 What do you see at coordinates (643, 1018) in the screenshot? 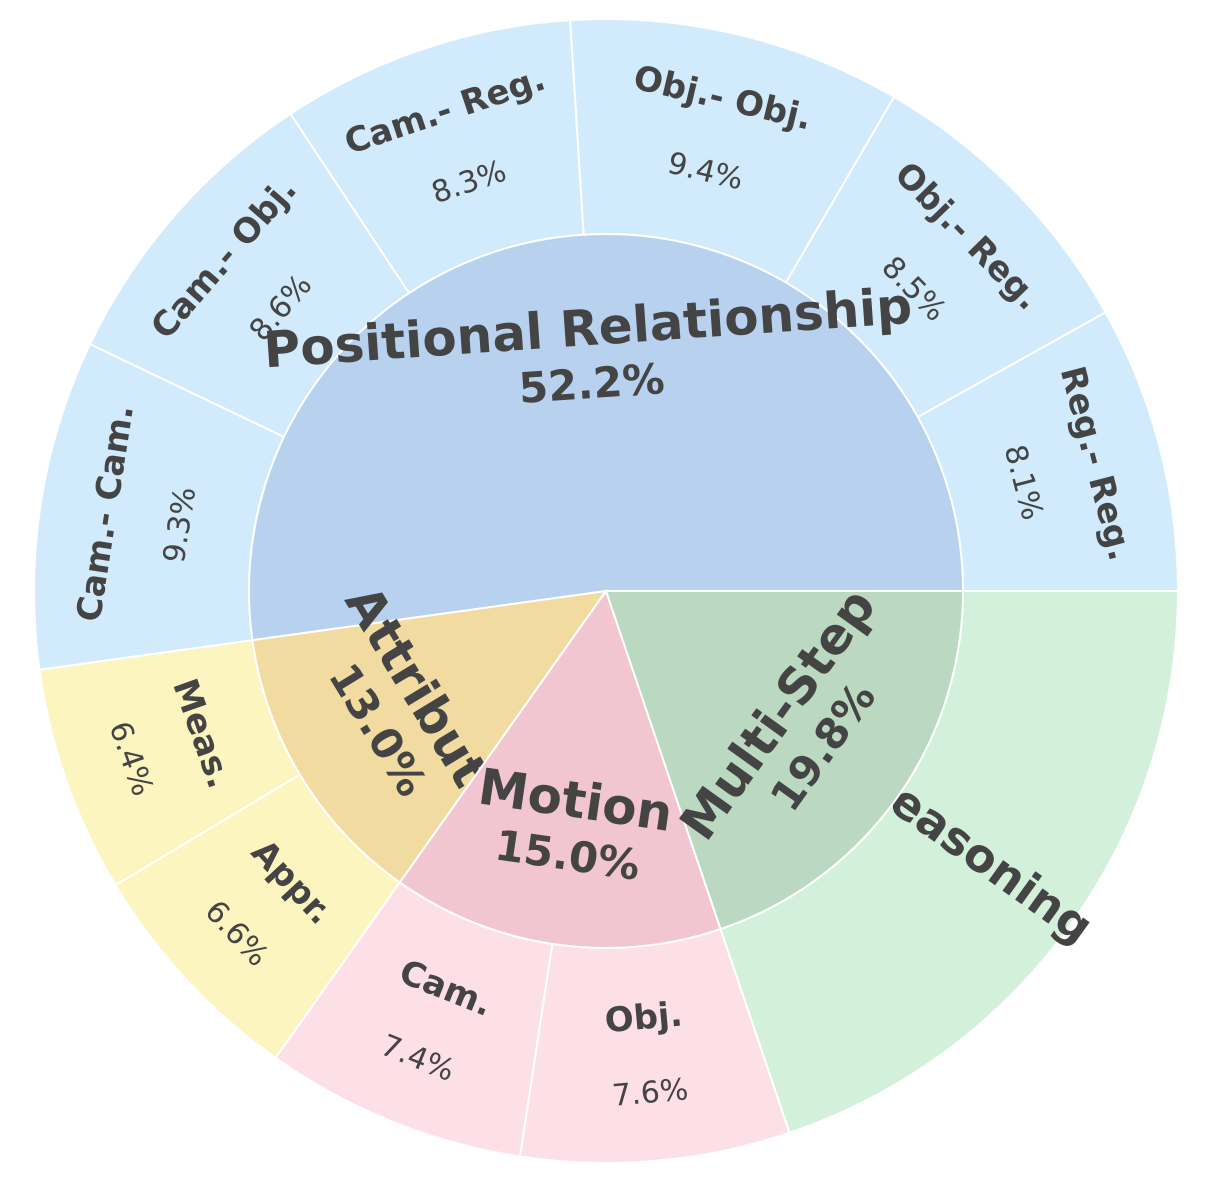
I see `outer-label-obj: Obj.` at bounding box center [643, 1018].